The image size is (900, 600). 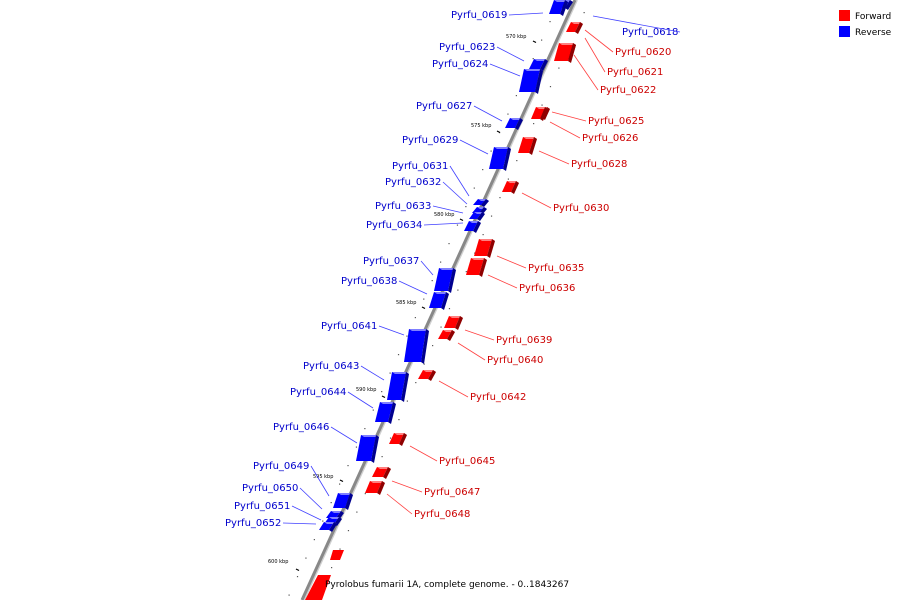 I want to click on gene-label: Pyrfu_0623, so click(x=467, y=47).